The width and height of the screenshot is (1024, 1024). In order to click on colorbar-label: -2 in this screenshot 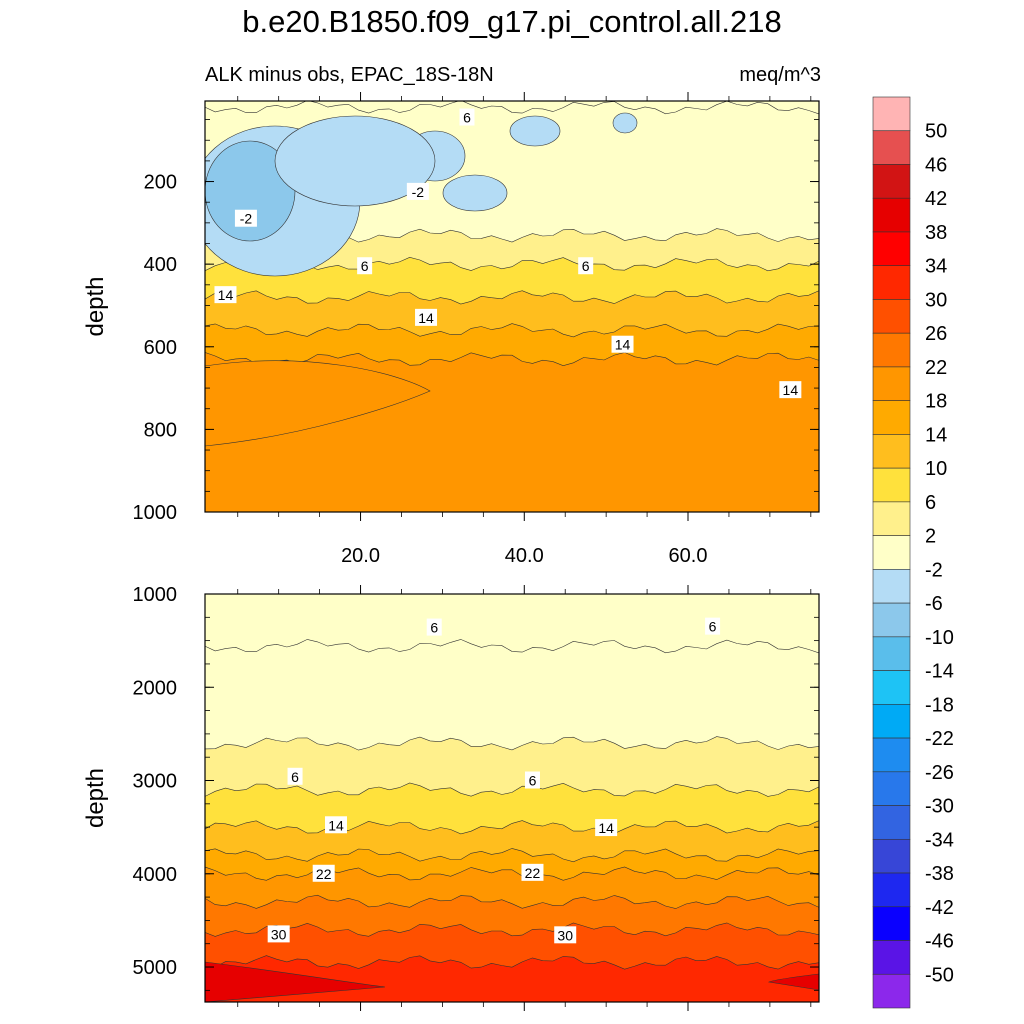, I will do `click(934, 570)`.